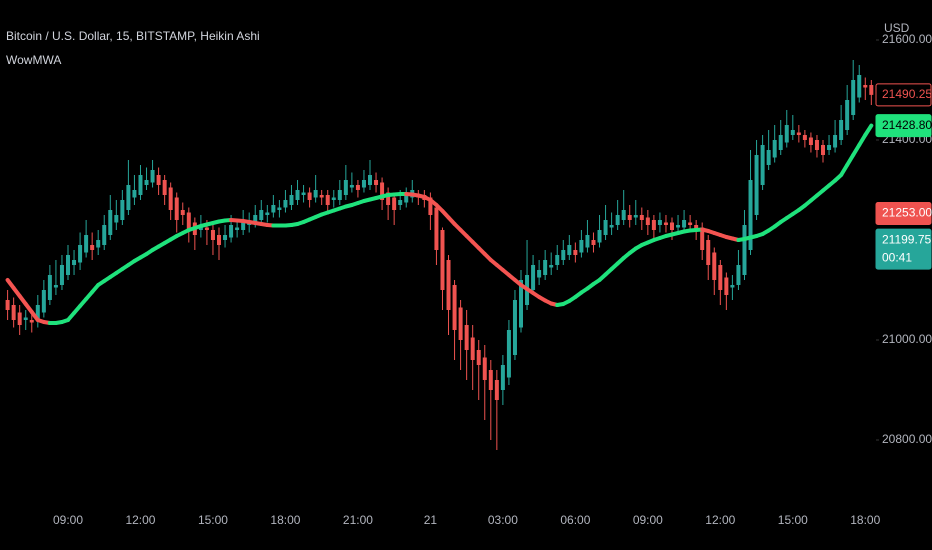  I want to click on price-tag: 21199.75 00:41, so click(903, 249).